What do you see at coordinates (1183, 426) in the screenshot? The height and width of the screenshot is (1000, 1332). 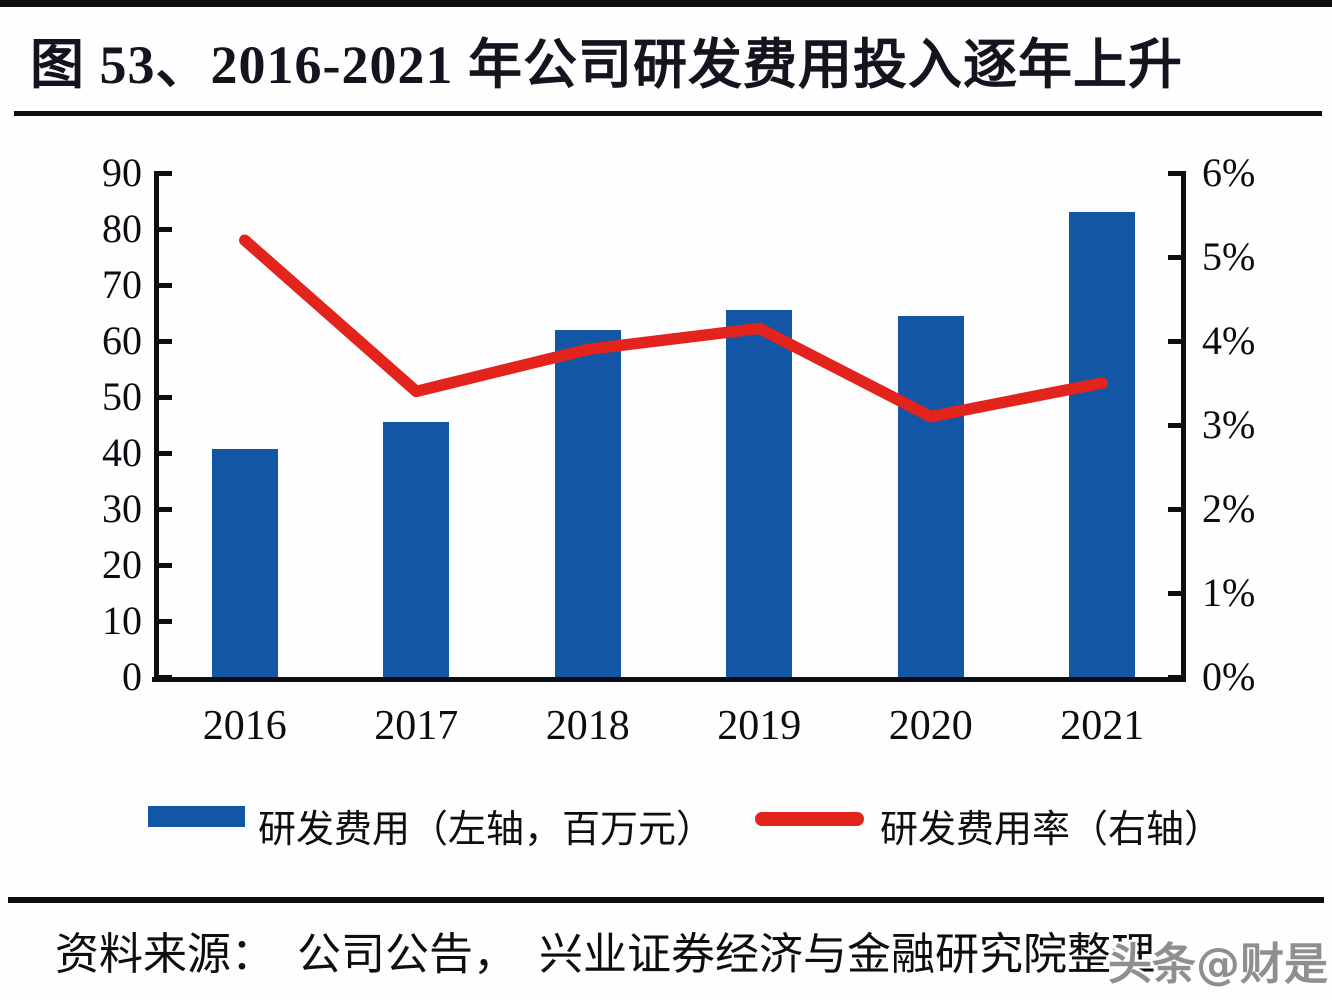 I see `right-axis-line` at bounding box center [1183, 426].